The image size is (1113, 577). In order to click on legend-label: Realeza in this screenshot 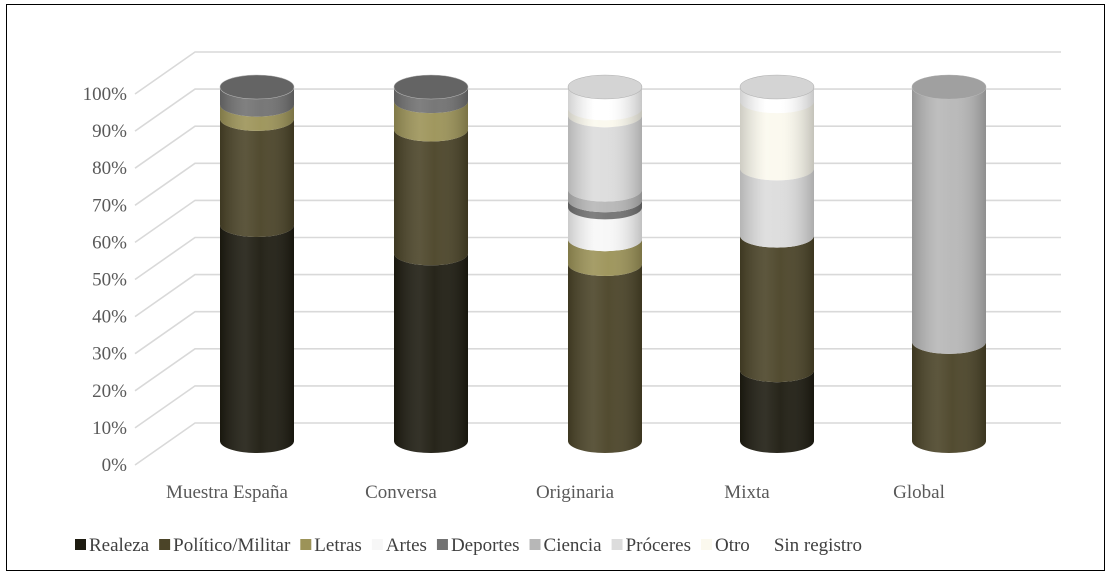, I will do `click(119, 545)`.